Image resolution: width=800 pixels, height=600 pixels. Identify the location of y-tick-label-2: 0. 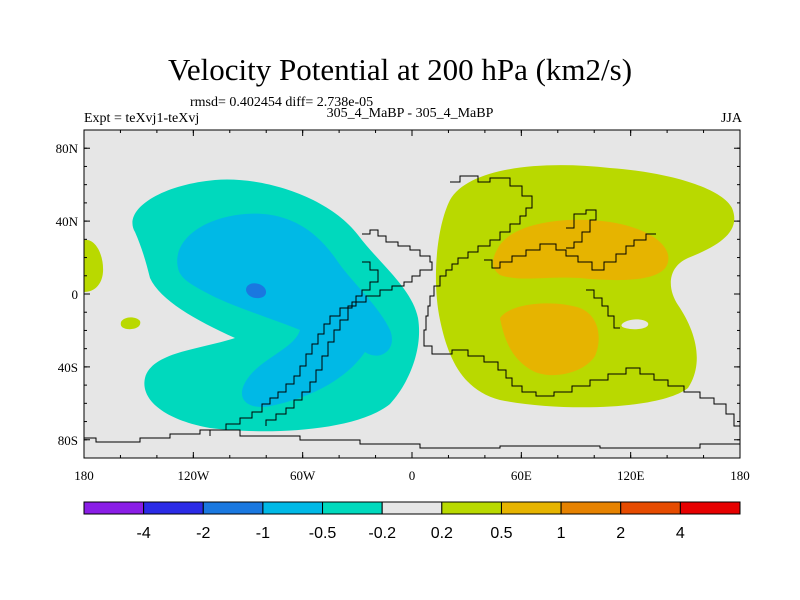
(75, 294).